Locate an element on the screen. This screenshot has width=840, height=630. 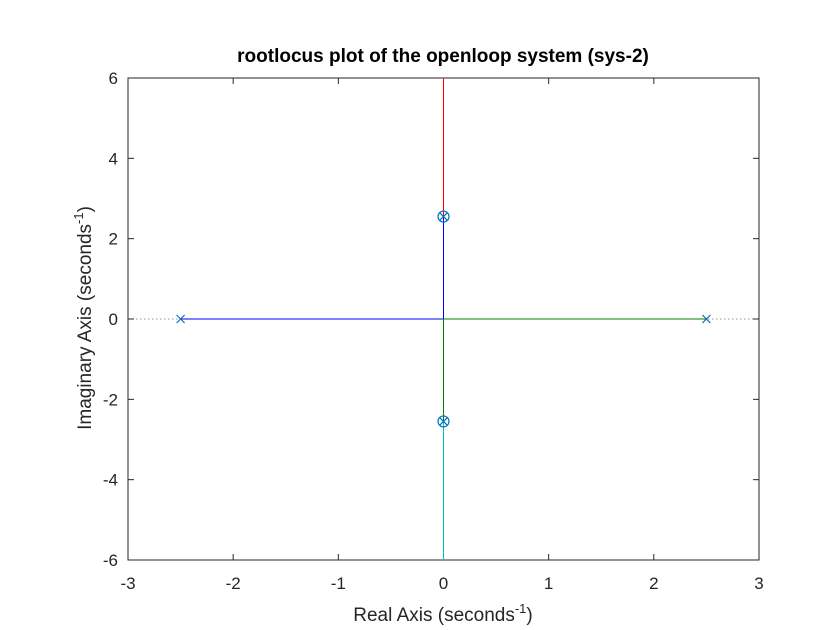
y-tick-label-4: 2 is located at coordinates (113, 239).